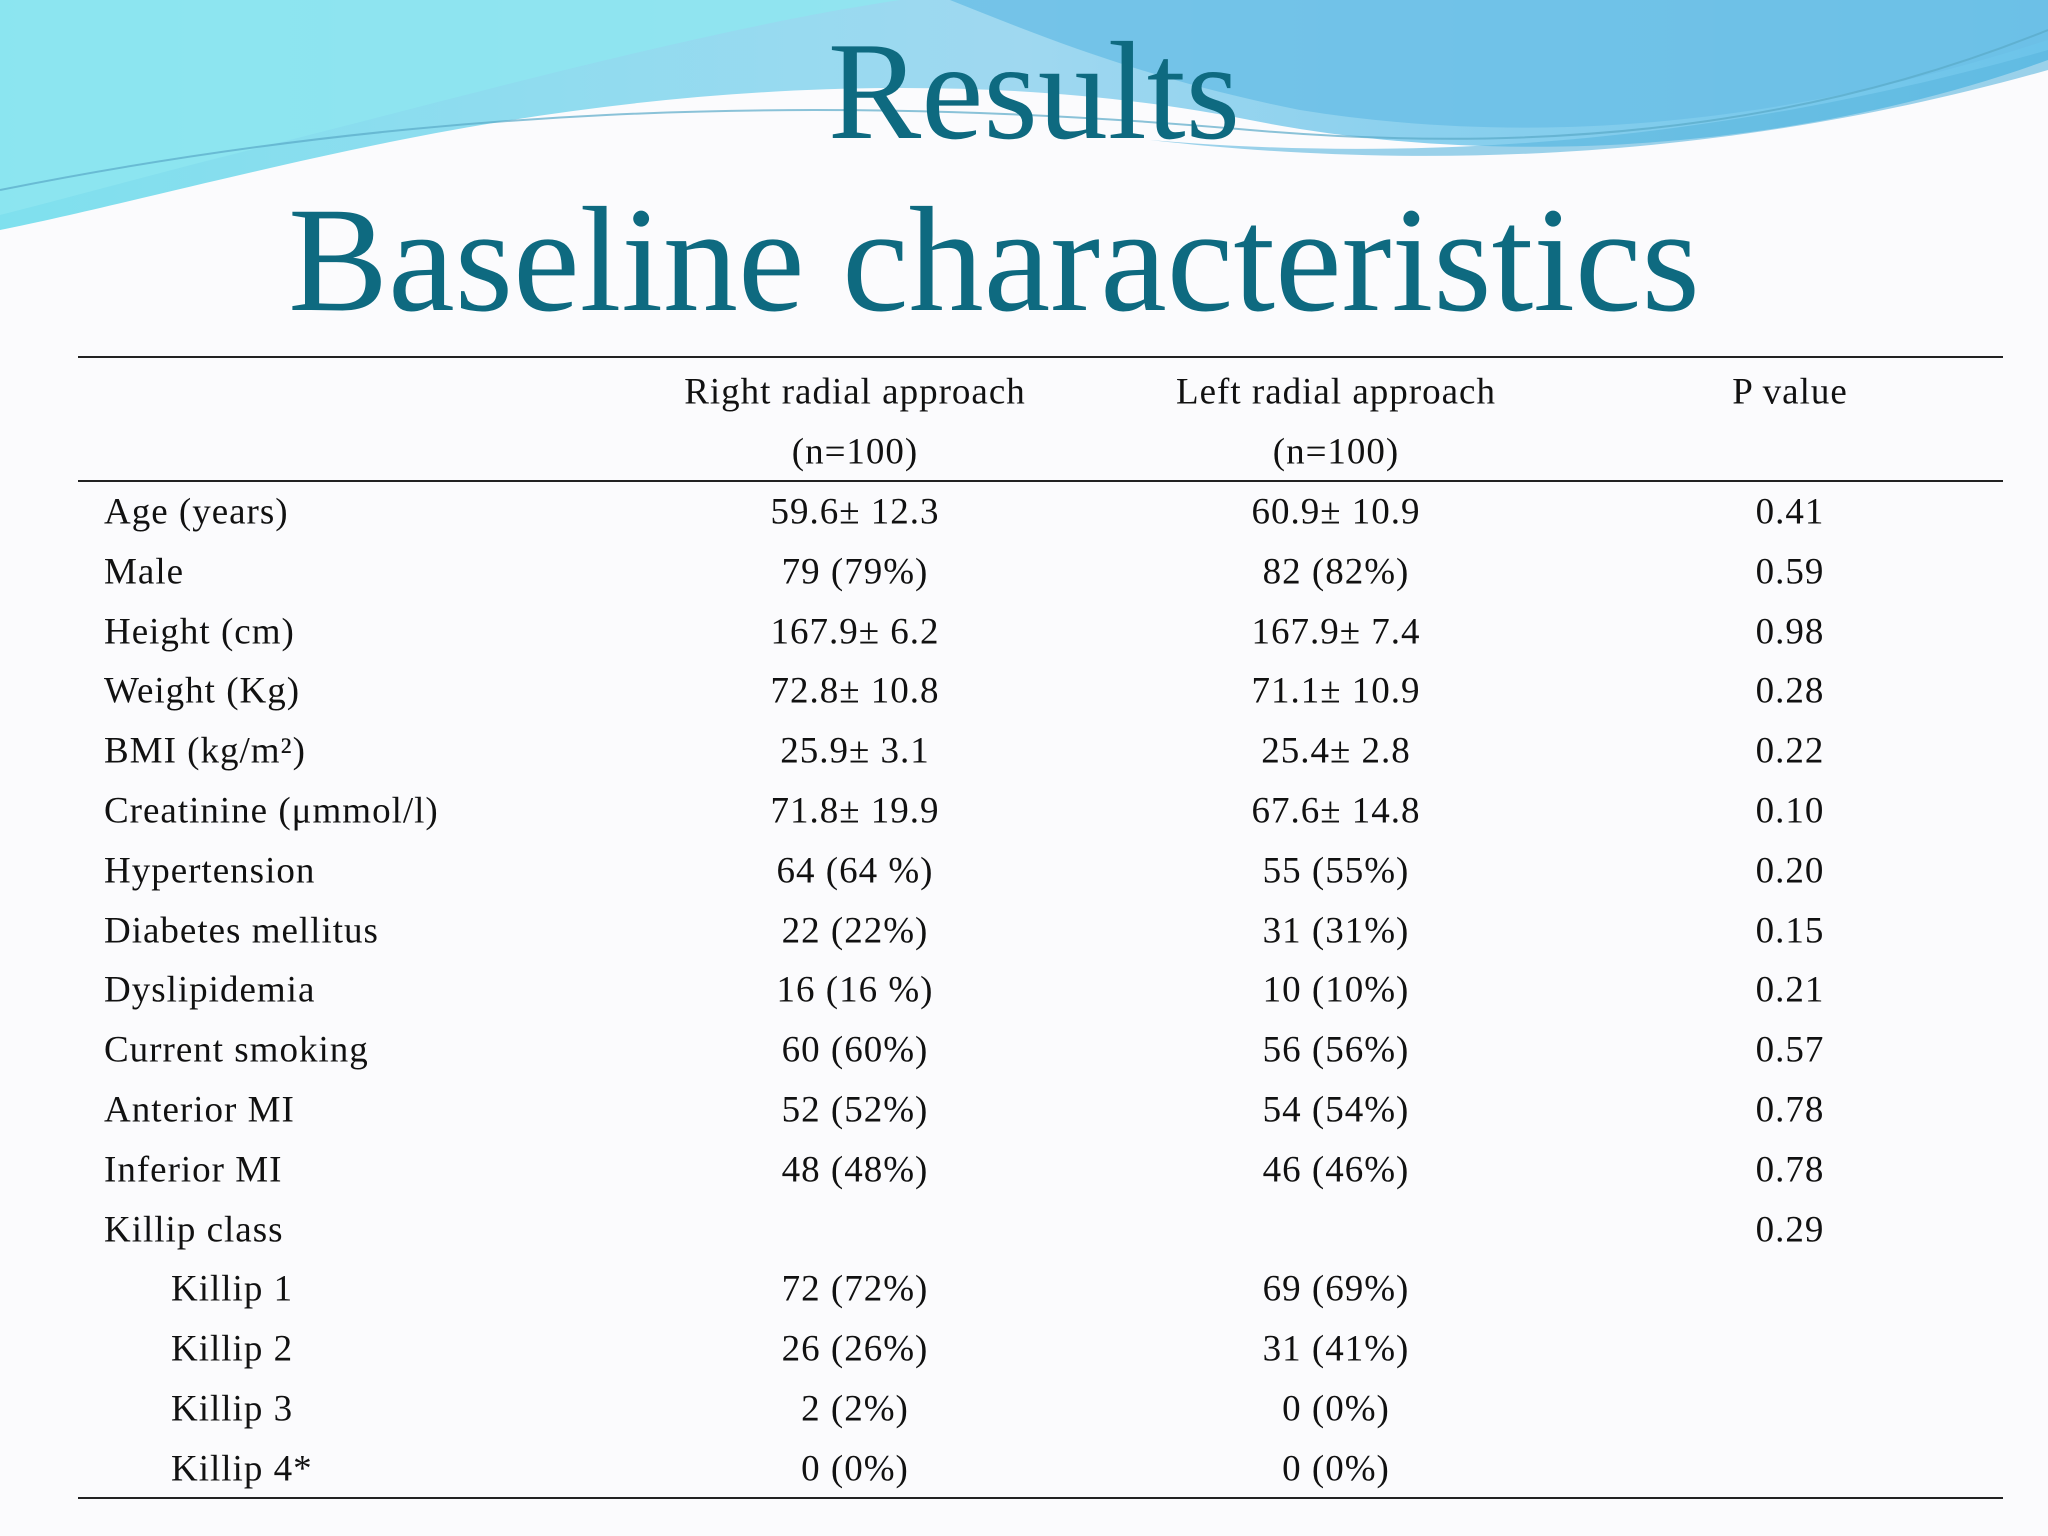 This screenshot has height=1536, width=2048. What do you see at coordinates (855, 871) in the screenshot?
I see `cell-right: 64 (64 %)` at bounding box center [855, 871].